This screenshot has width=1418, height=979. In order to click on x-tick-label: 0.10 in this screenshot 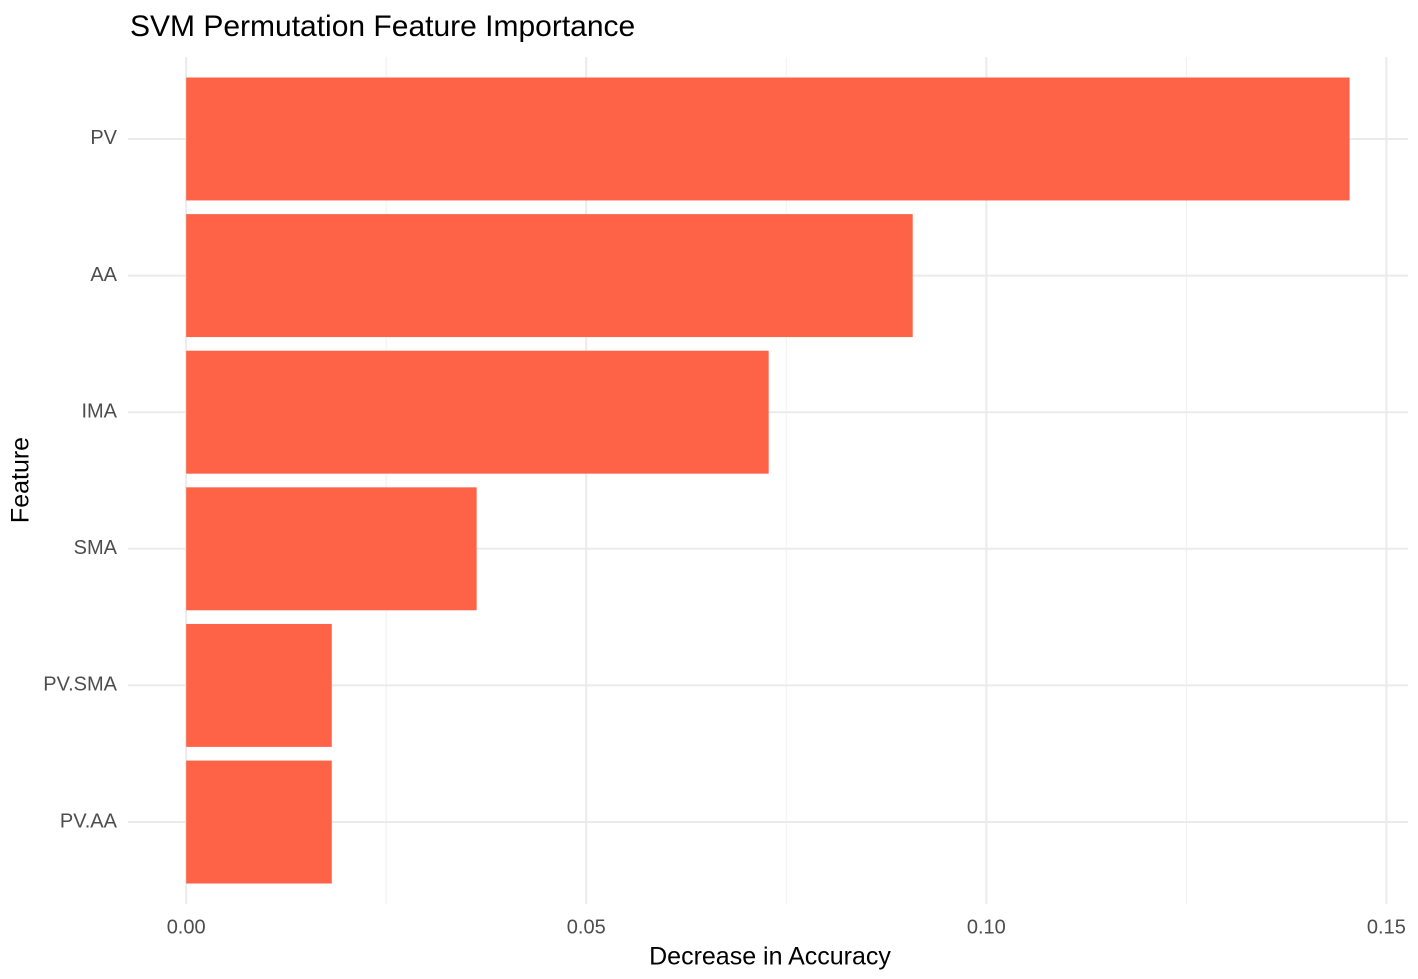, I will do `click(986, 927)`.